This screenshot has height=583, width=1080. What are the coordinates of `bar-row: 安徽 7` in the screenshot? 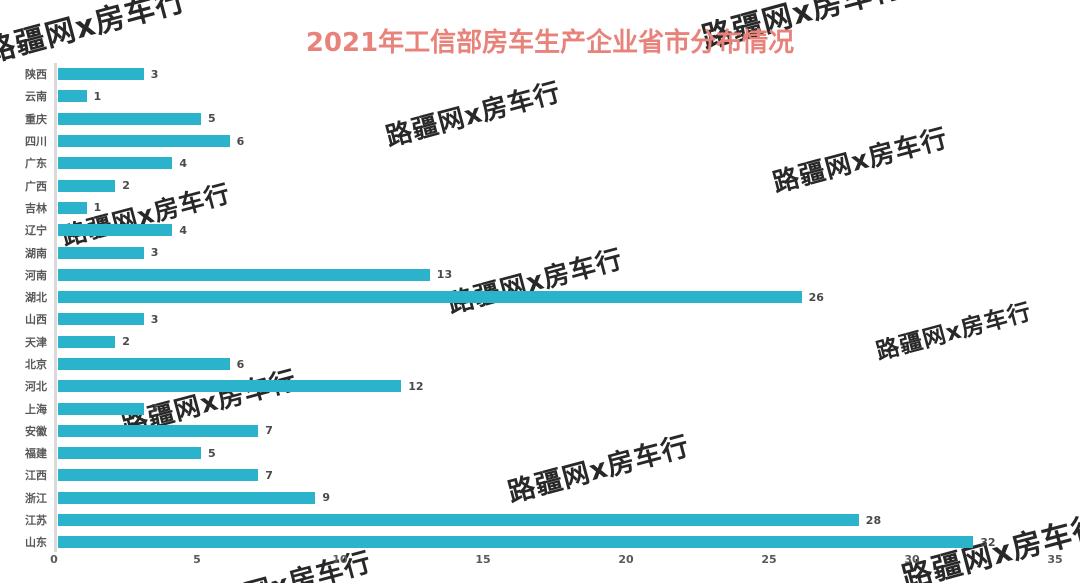 It's located at (540, 431).